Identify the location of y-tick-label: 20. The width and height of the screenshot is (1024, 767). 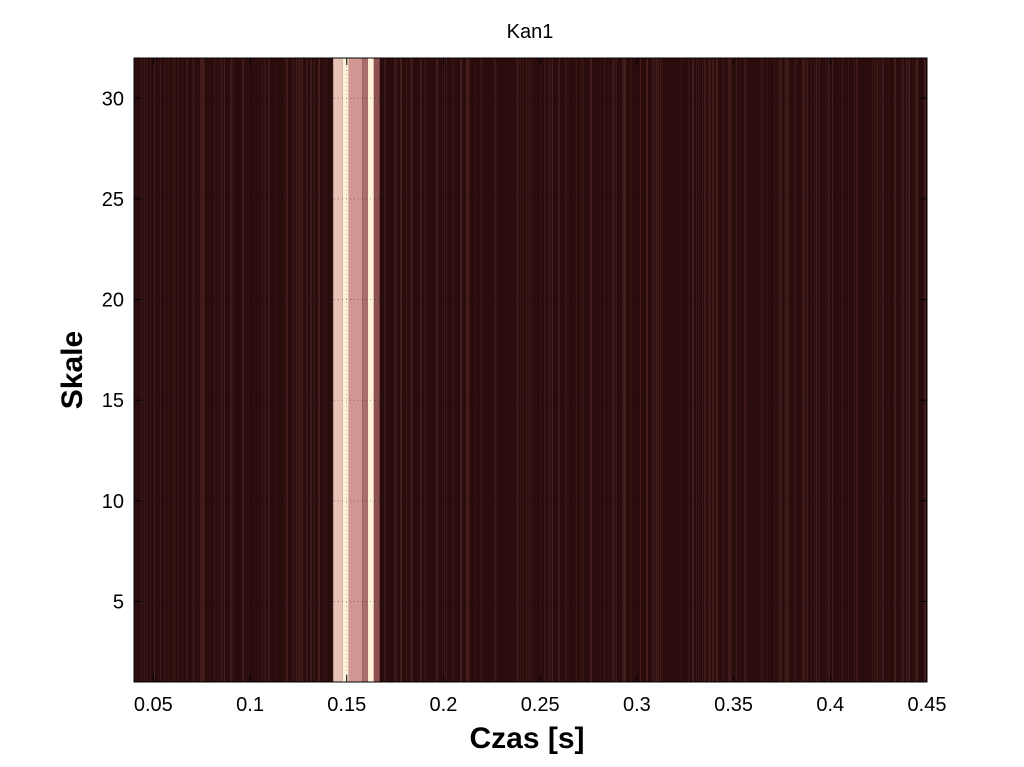
(113, 301).